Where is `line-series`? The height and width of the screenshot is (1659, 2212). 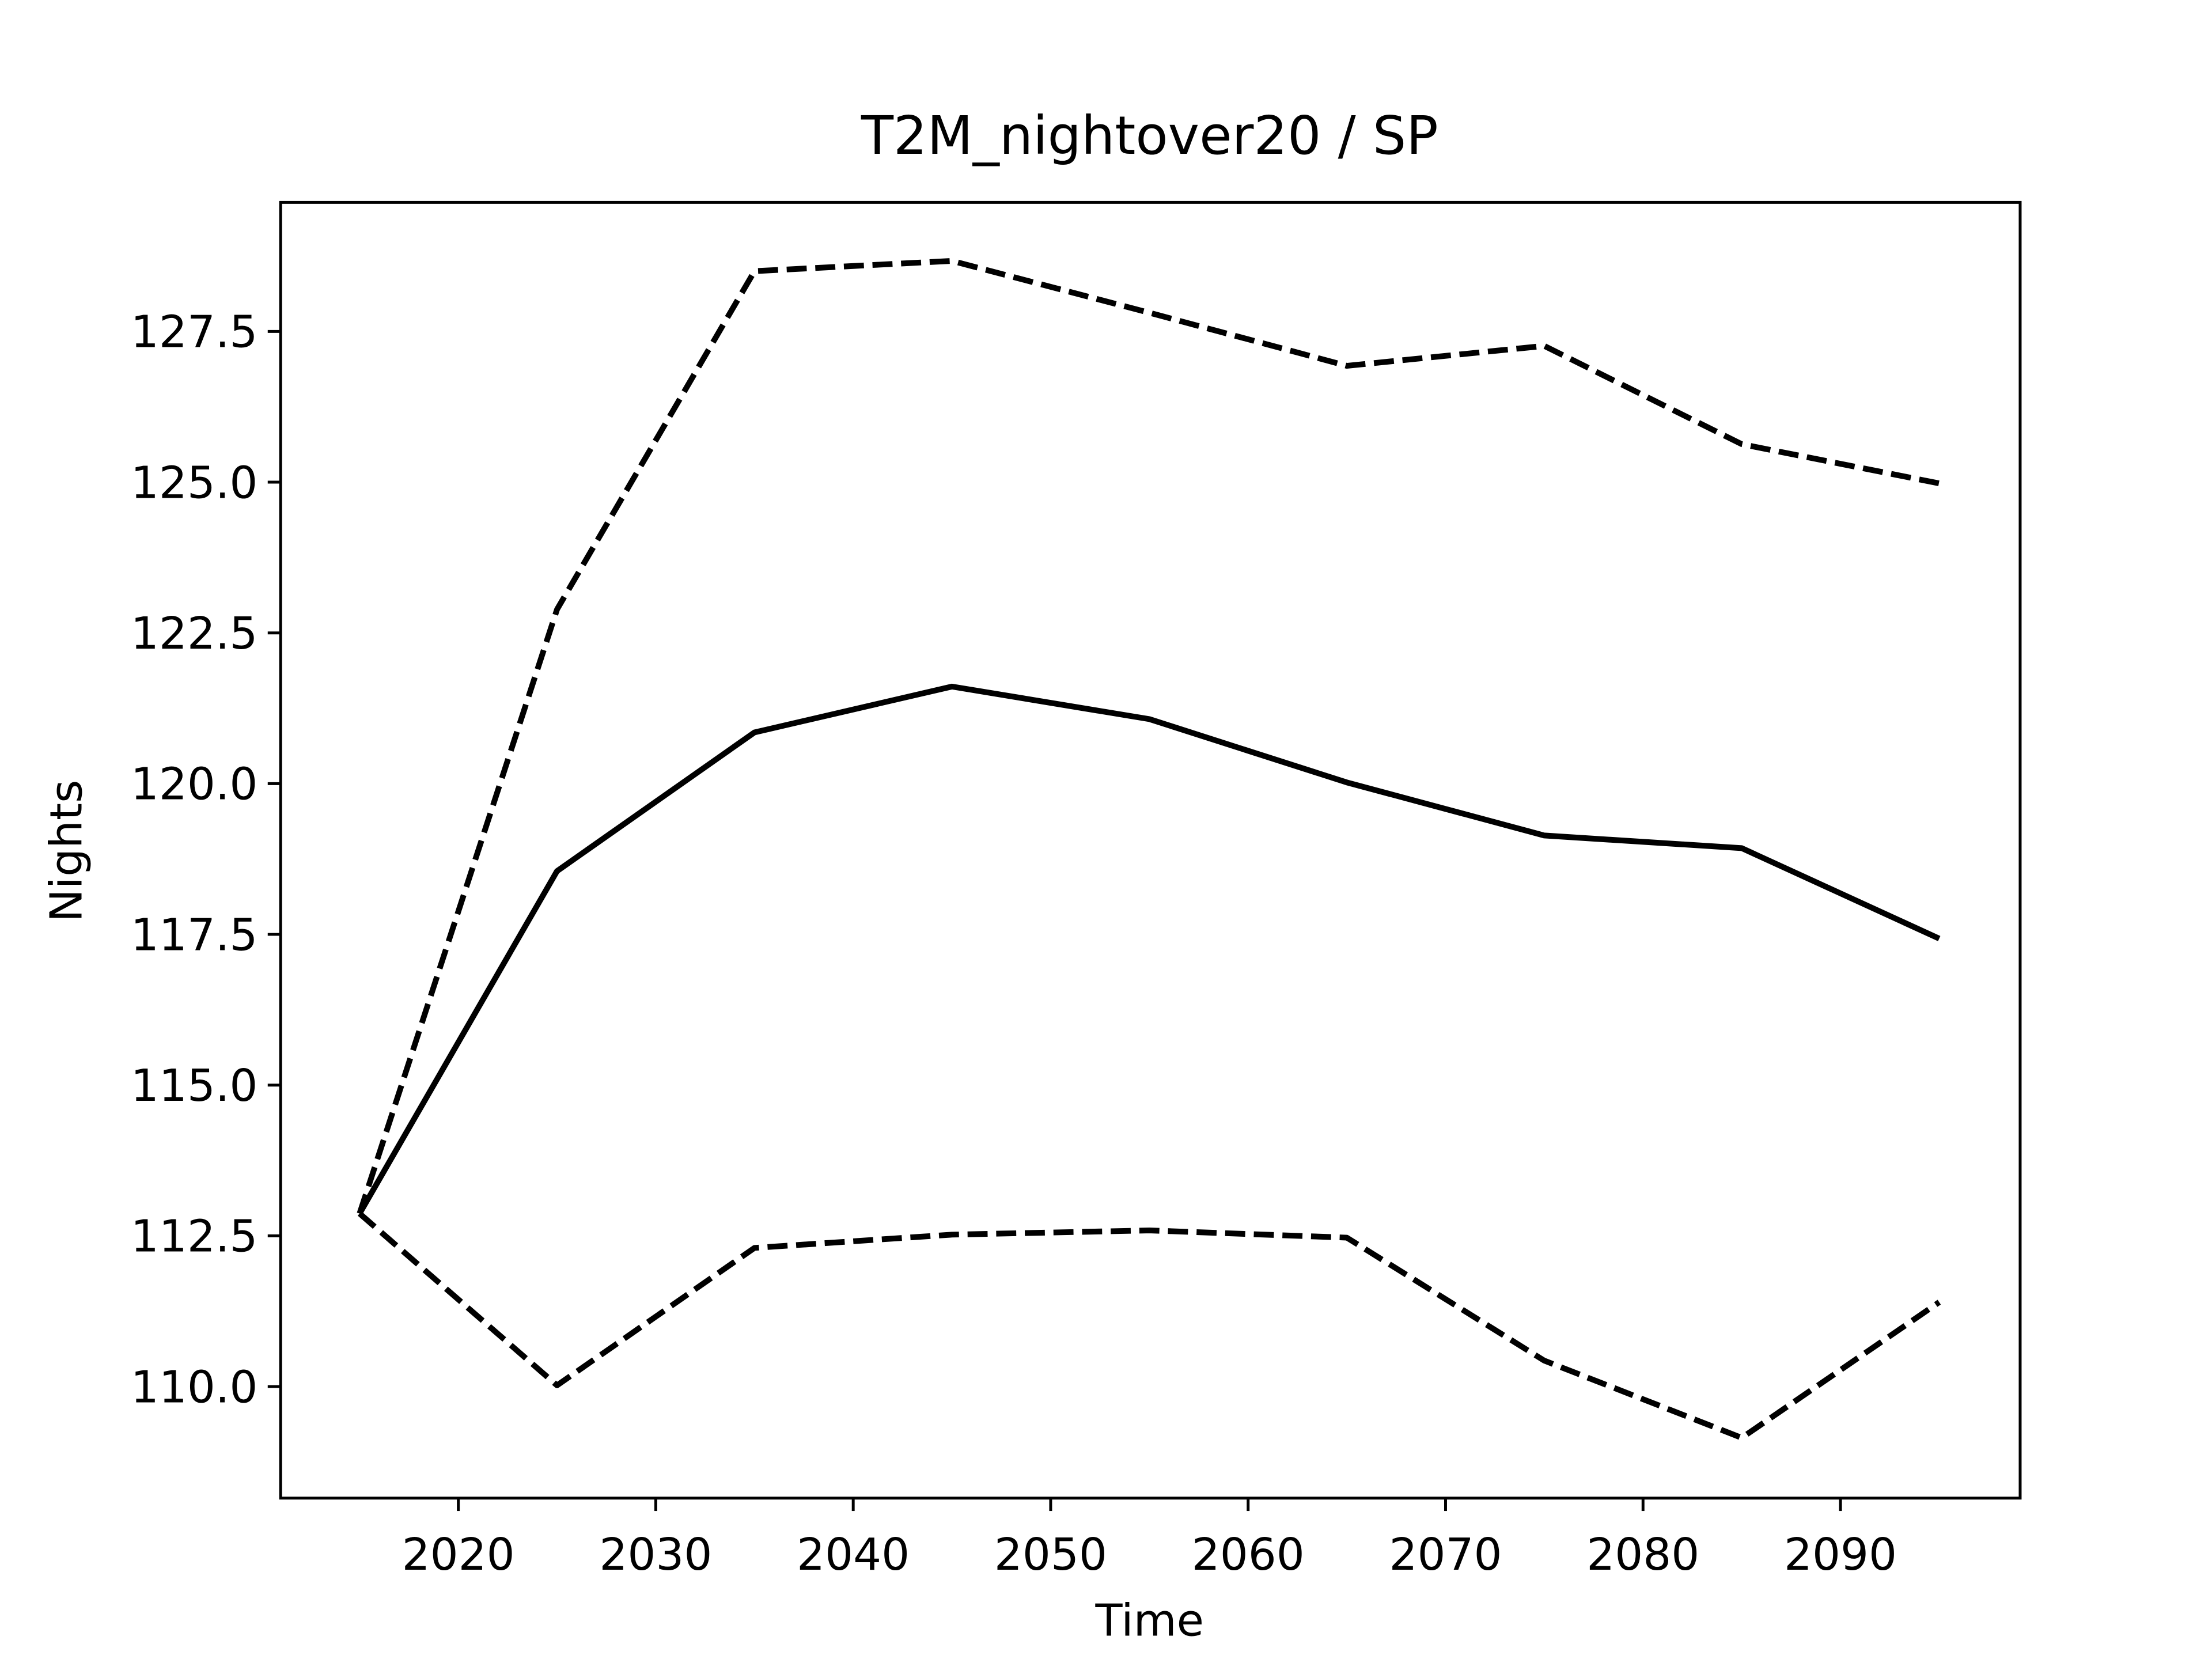 line-series is located at coordinates (1149, 1326).